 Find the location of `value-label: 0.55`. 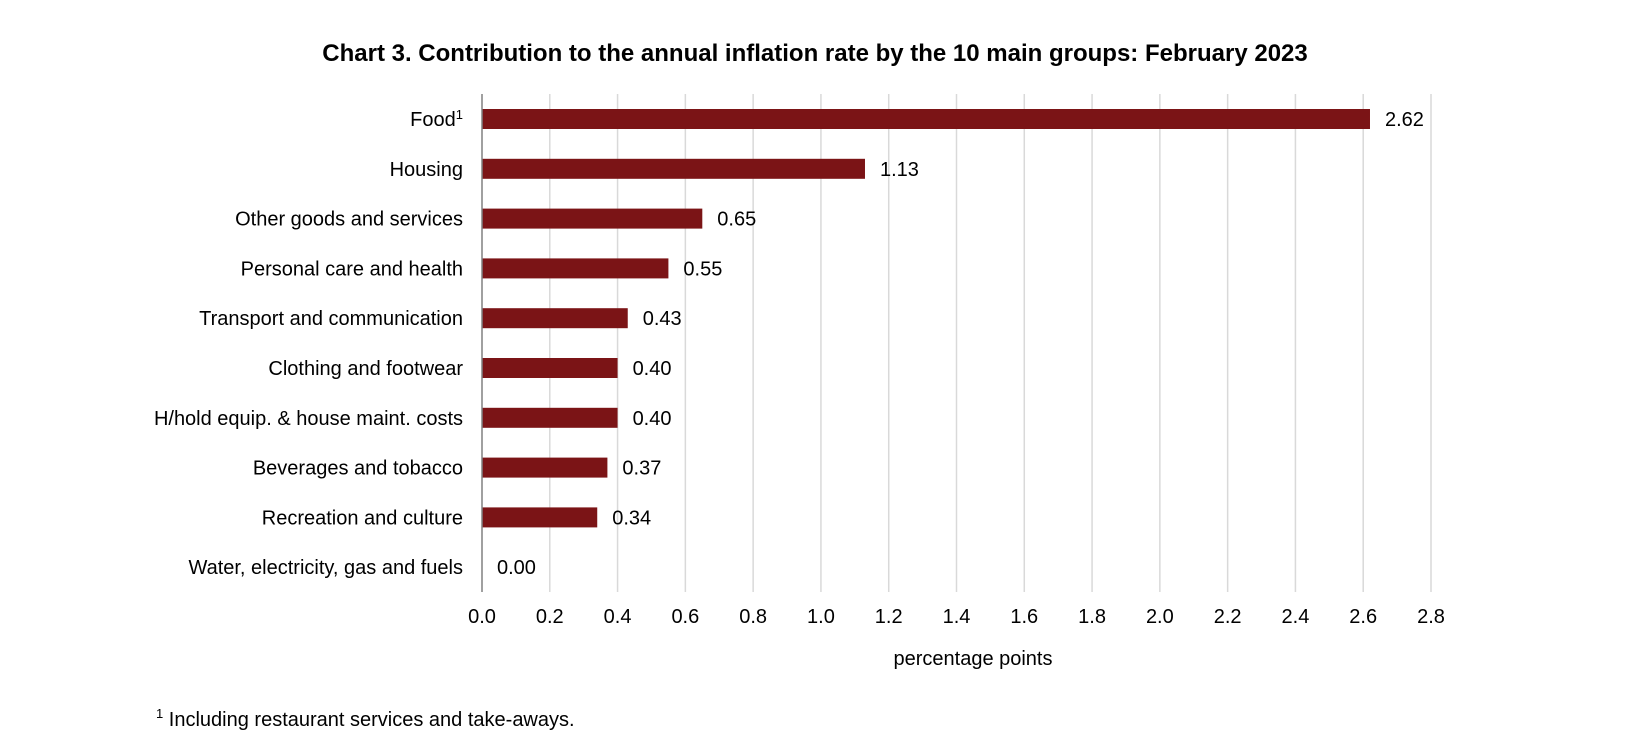

value-label: 0.55 is located at coordinates (702, 269).